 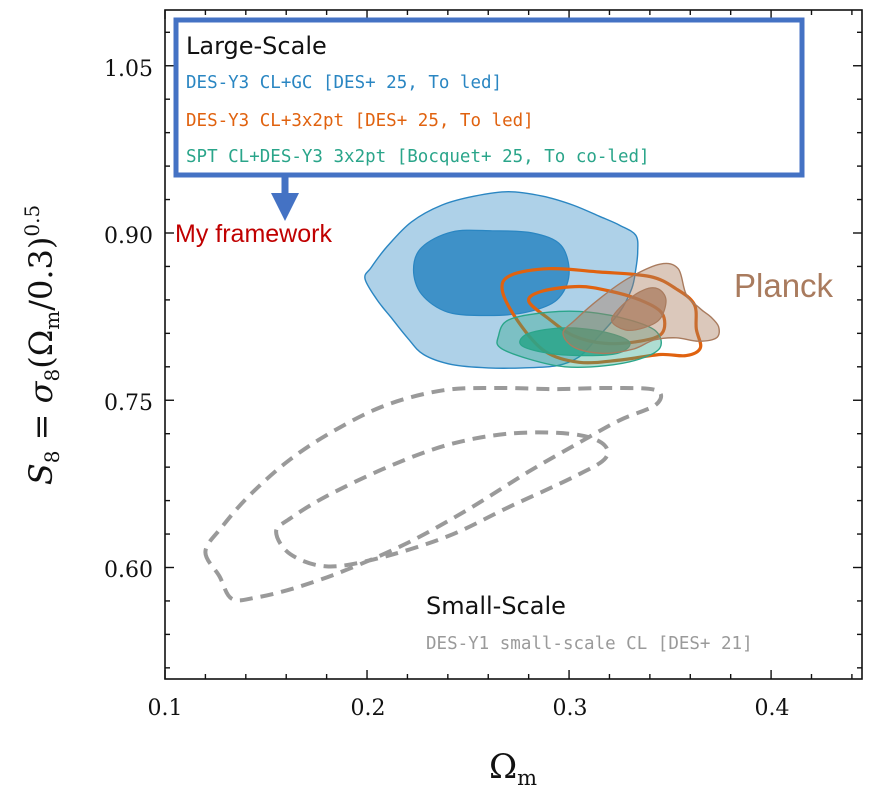 I want to click on planck-annotation: Planck, so click(x=784, y=285).